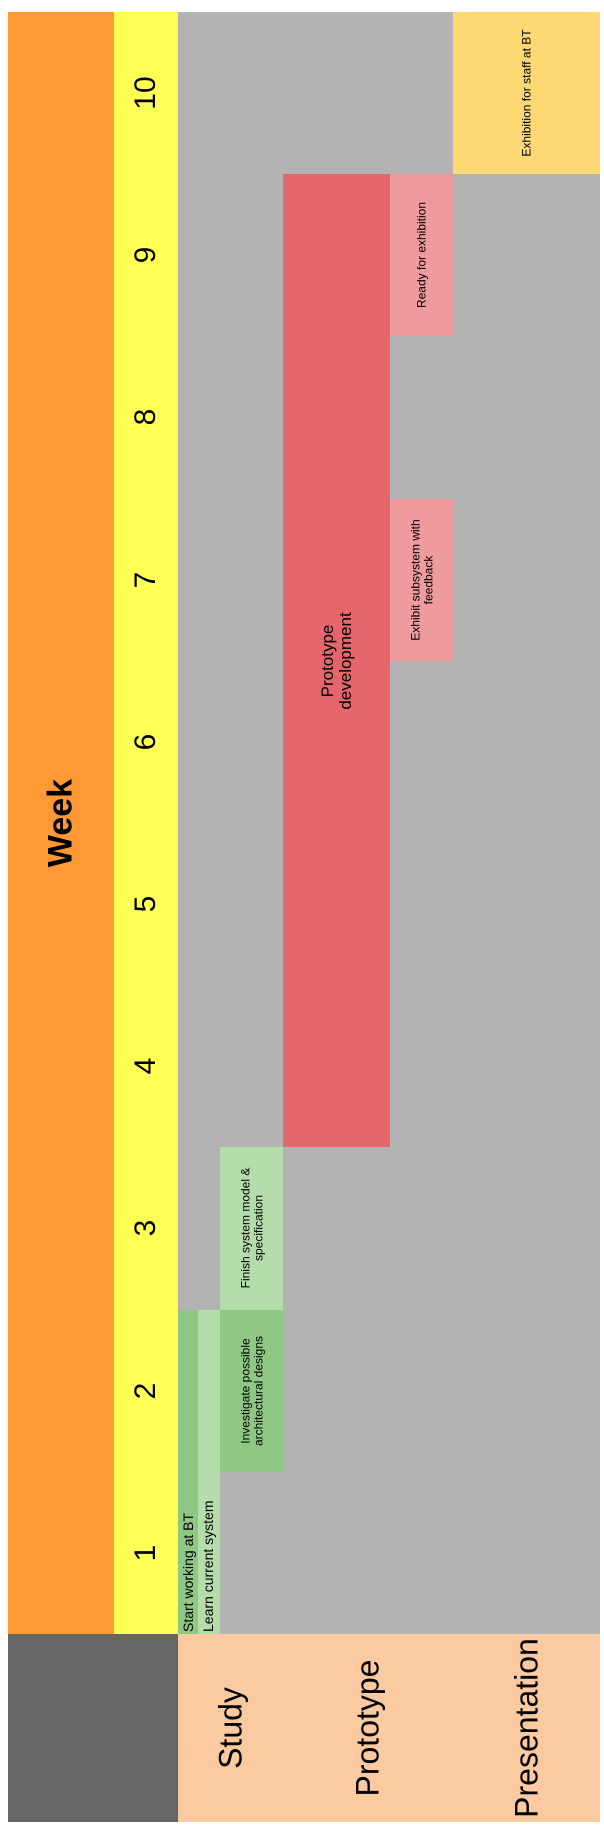 The width and height of the screenshot is (604, 1830). I want to click on corner-cell, so click(93, 1728).